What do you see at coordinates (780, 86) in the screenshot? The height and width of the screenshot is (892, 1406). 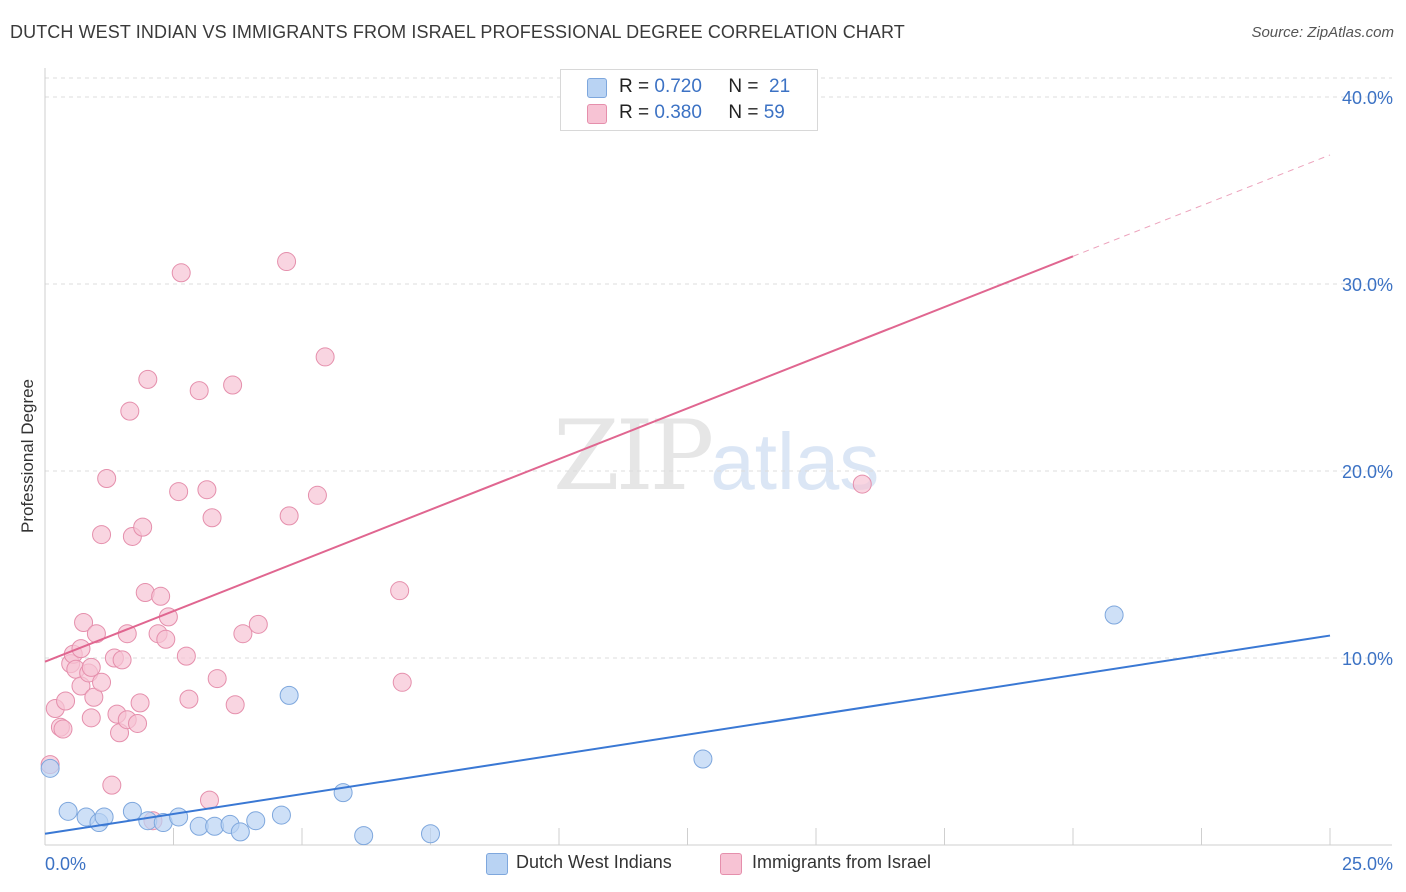 I see `n-value-blue: 21` at bounding box center [780, 86].